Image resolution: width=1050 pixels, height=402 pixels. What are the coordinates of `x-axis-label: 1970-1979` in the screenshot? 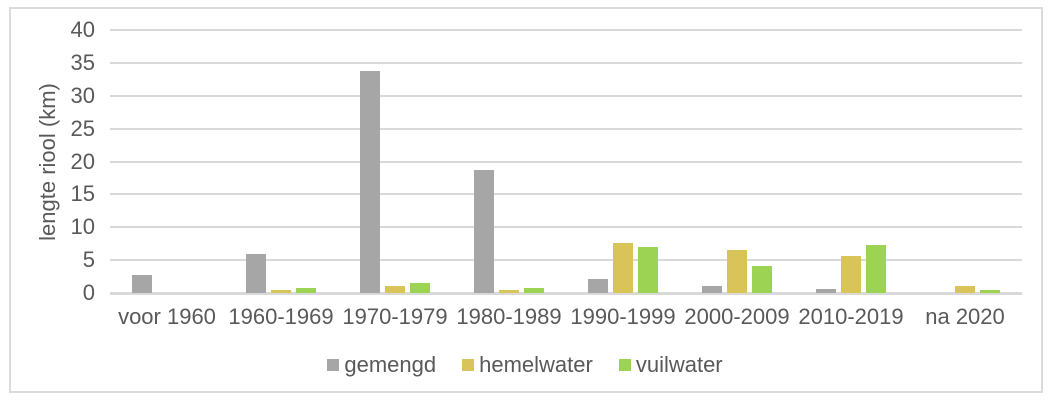 It's located at (395, 316).